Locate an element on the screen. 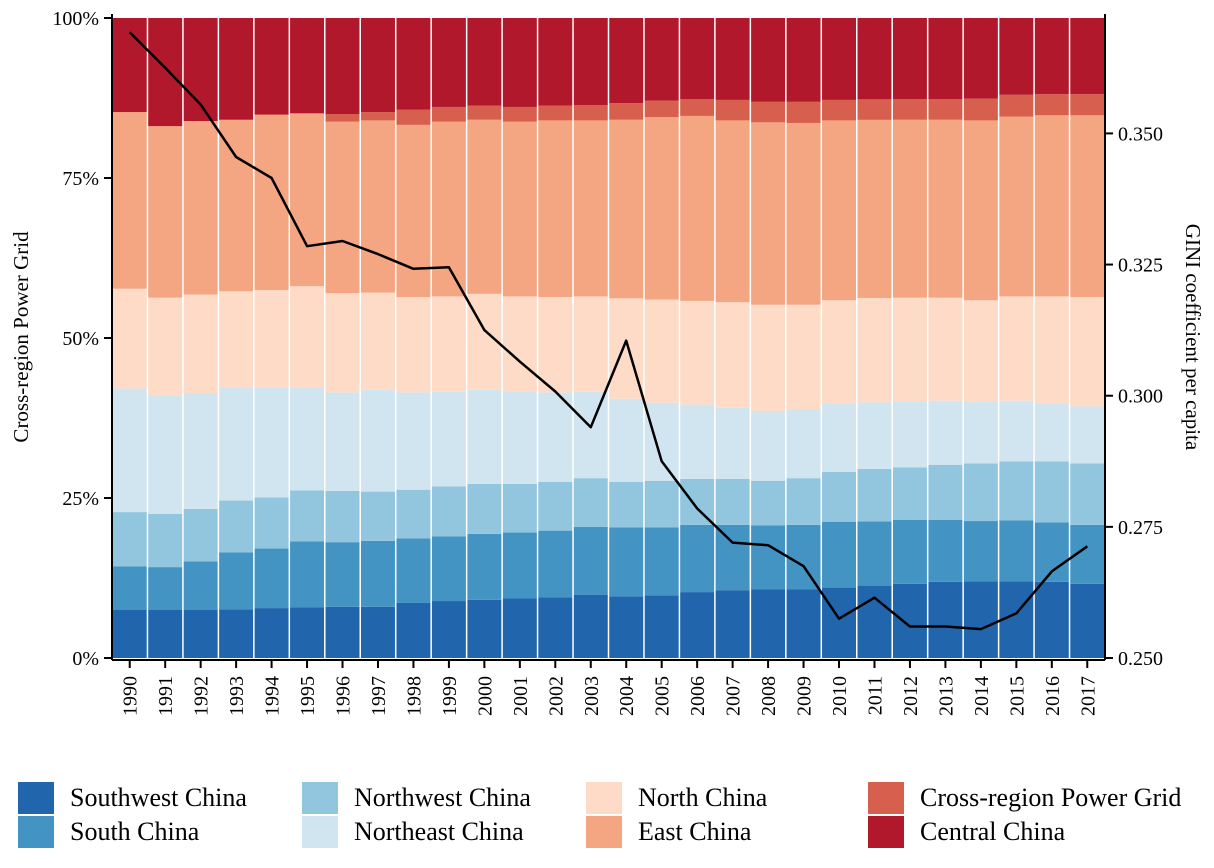 This screenshot has width=1214, height=868. bar-segment-2010-s3 is located at coordinates (839, 437).